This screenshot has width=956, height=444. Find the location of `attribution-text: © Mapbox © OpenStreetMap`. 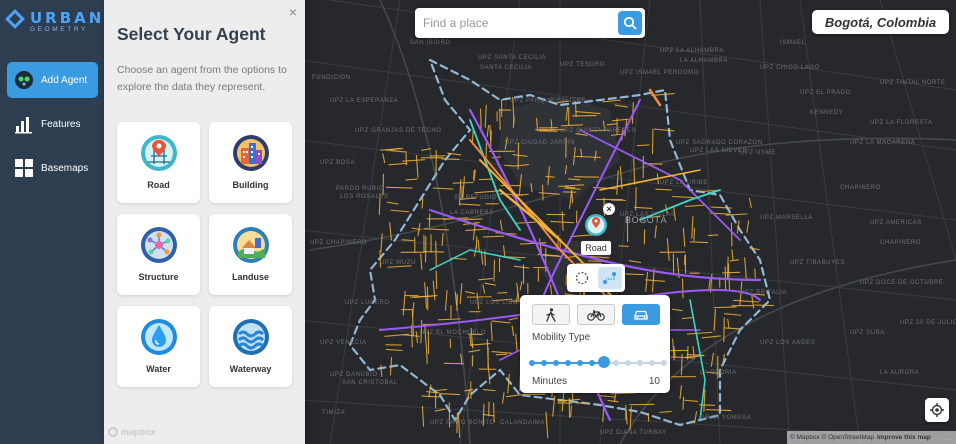

attribution-text: © Mapbox © OpenStreetMap is located at coordinates (832, 437).